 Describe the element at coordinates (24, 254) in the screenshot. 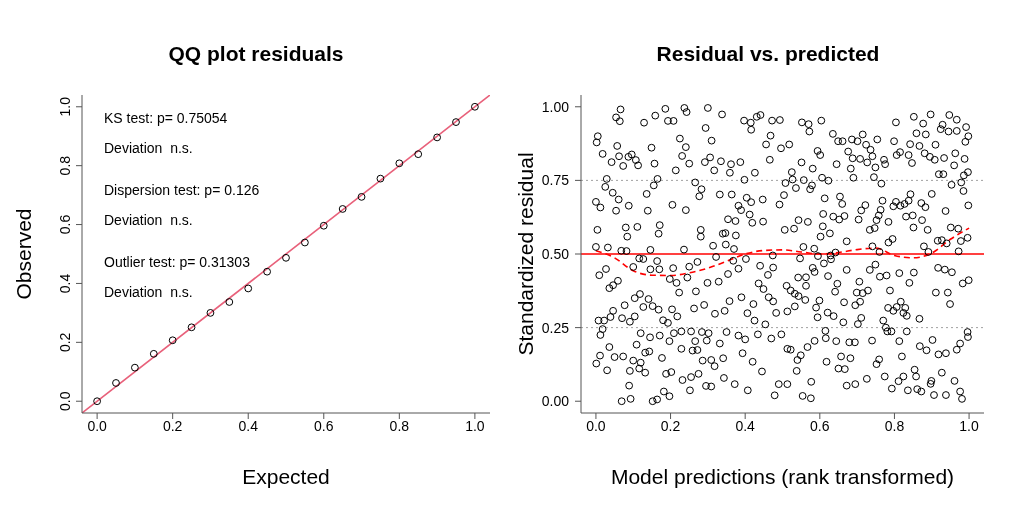

I see `y-axis-title: Observed` at that location.